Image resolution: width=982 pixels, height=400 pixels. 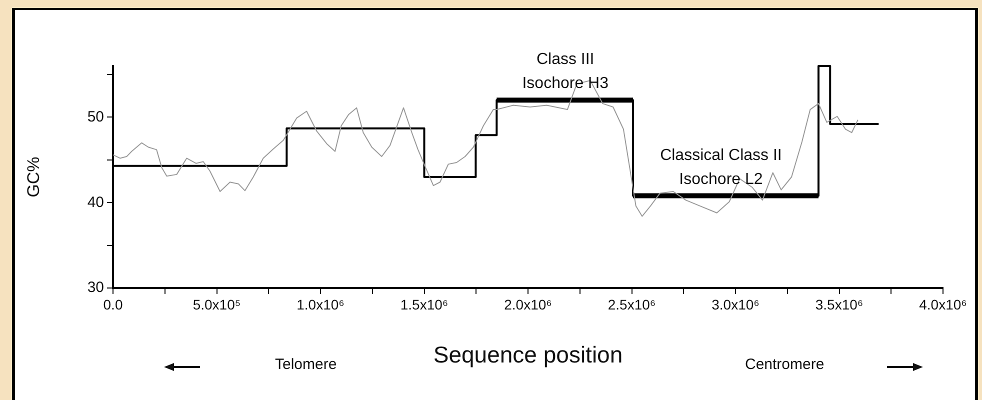 What do you see at coordinates (839, 304) in the screenshot?
I see `x-tick-label: 3.5x10⁶` at bounding box center [839, 304].